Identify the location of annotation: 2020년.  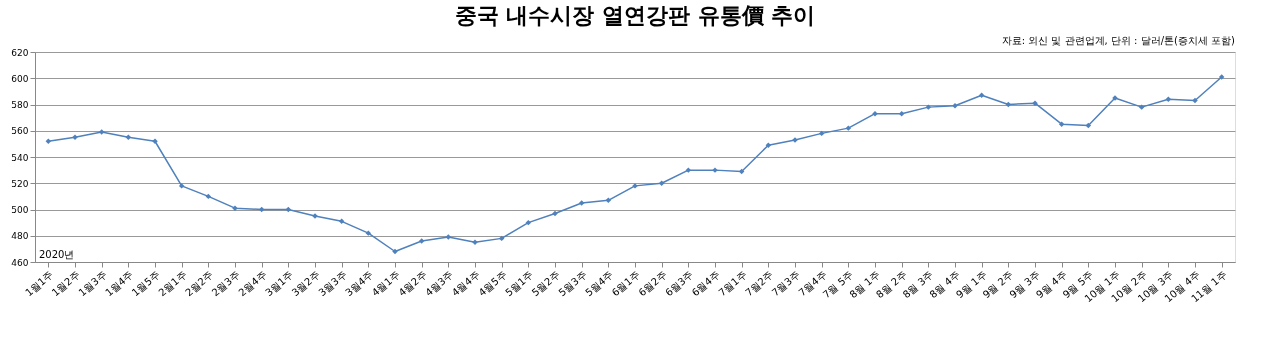
(57, 254).